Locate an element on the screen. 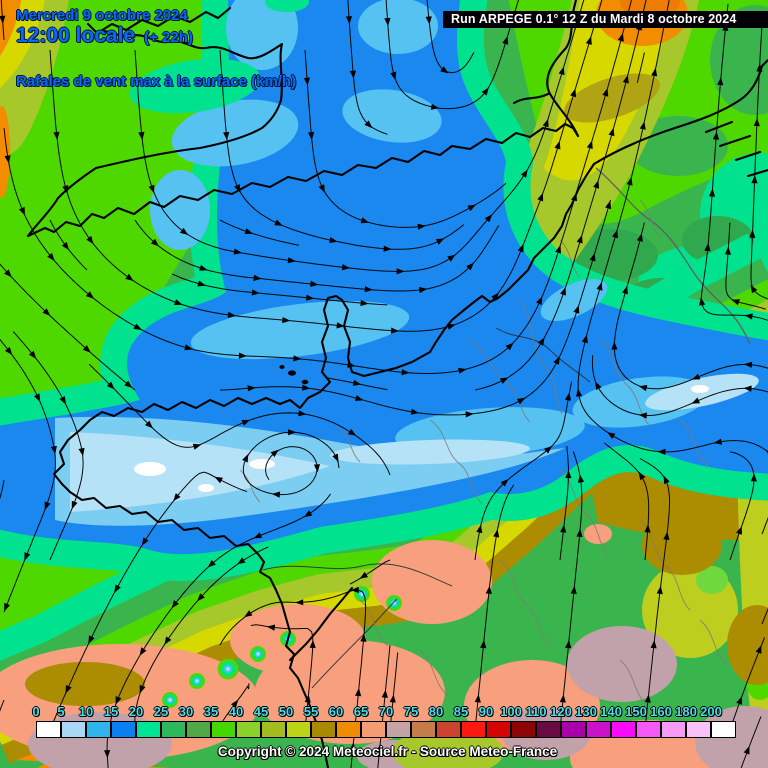  forecast-time: 12:00 locale (+ 22h) is located at coordinates (104, 36).